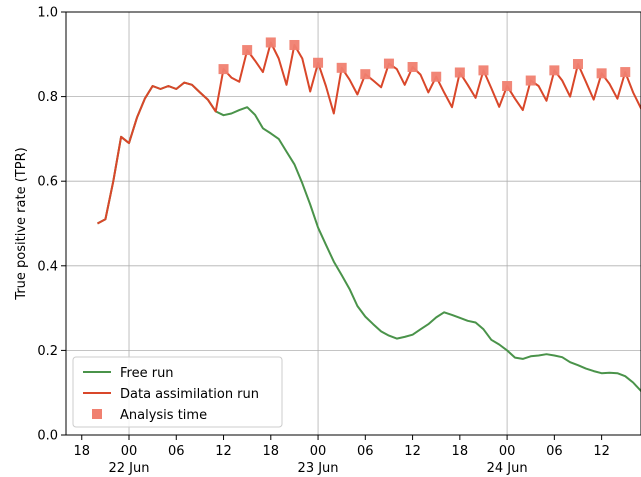 The height and width of the screenshot is (477, 641). I want to click on y-tick-label: 0.6, so click(47, 182).